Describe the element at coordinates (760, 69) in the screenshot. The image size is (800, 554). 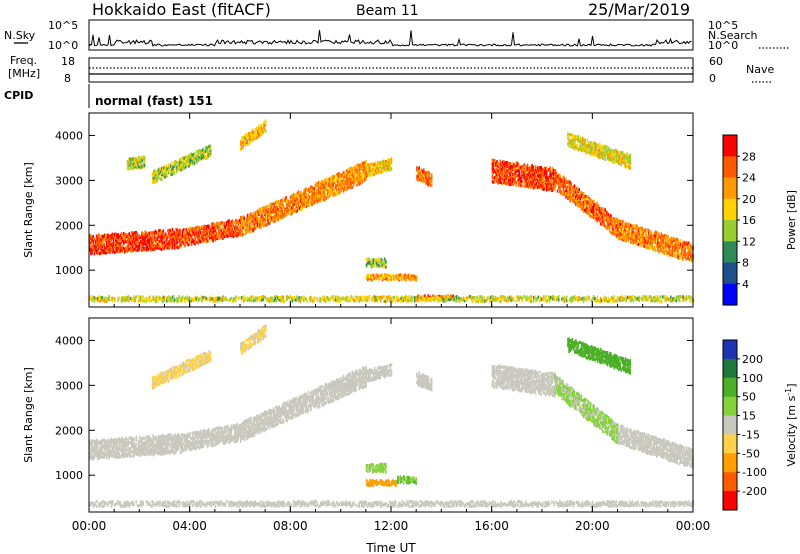
I see `nave-label: Nave` at that location.